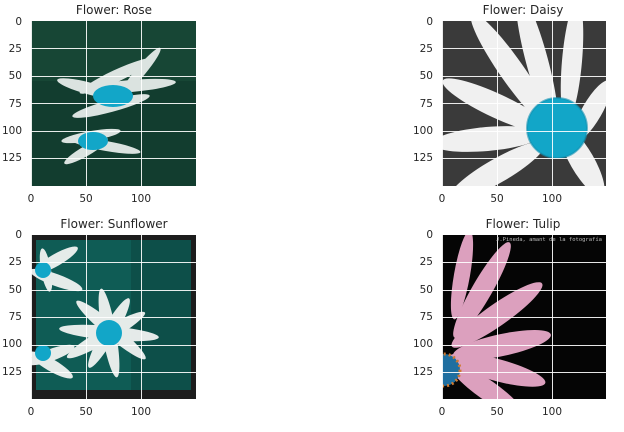 This screenshot has height=432, width=624. Describe the element at coordinates (523, 224) in the screenshot. I see `subplot-title: Flower: Tulip` at that location.